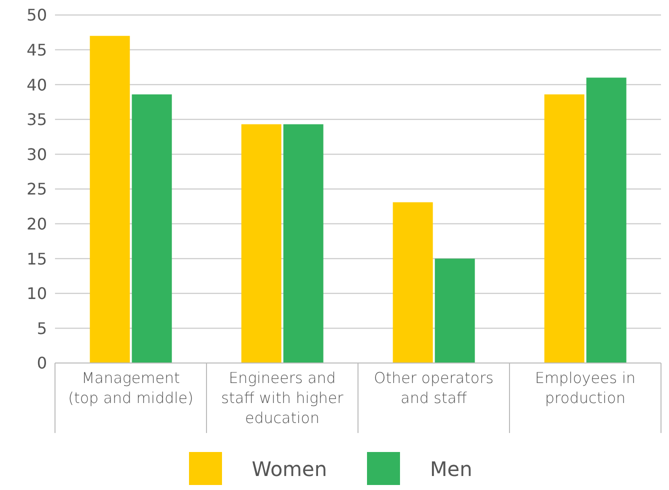 This screenshot has height=490, width=669. Describe the element at coordinates (36, 15) in the screenshot. I see `y-tick-label: 50` at that location.